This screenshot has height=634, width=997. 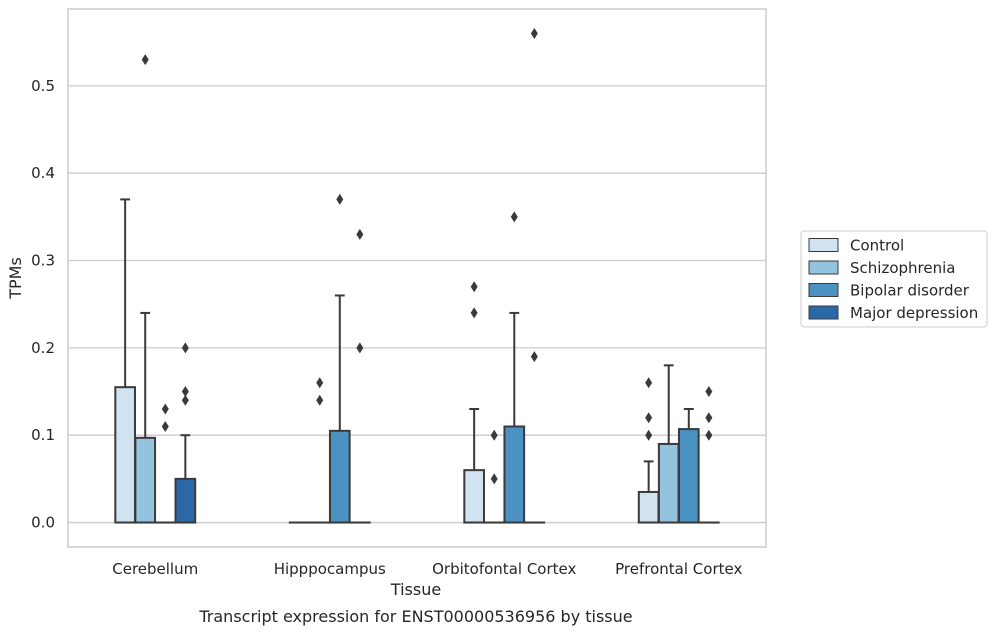 I want to click on x-tick-label: Orbitofontal Cortex, so click(x=504, y=569).